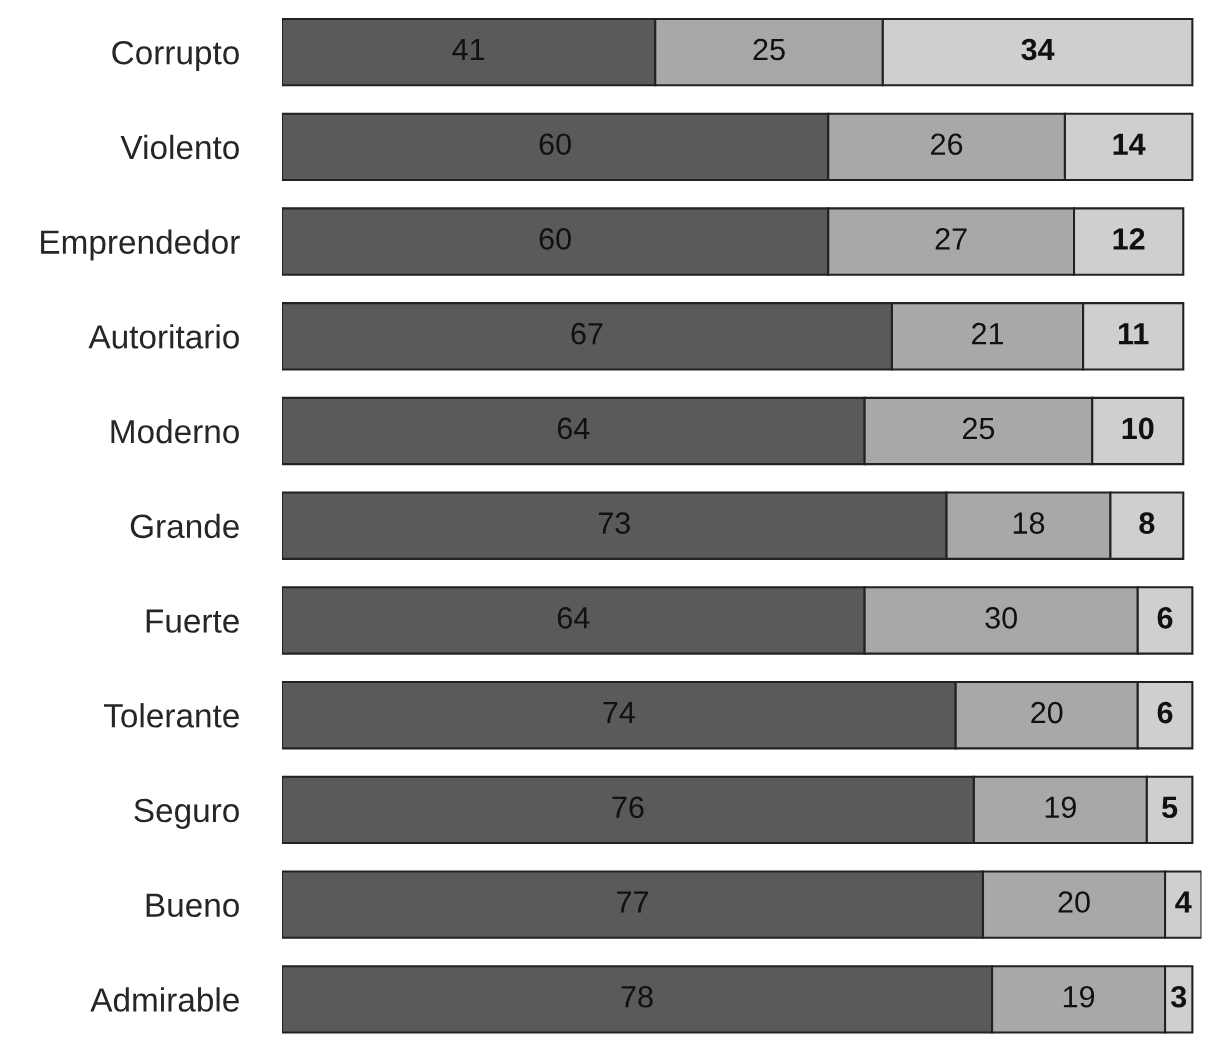 The image size is (1226, 1042). Describe the element at coordinates (951, 239) in the screenshot. I see `data-label: 27` at that location.